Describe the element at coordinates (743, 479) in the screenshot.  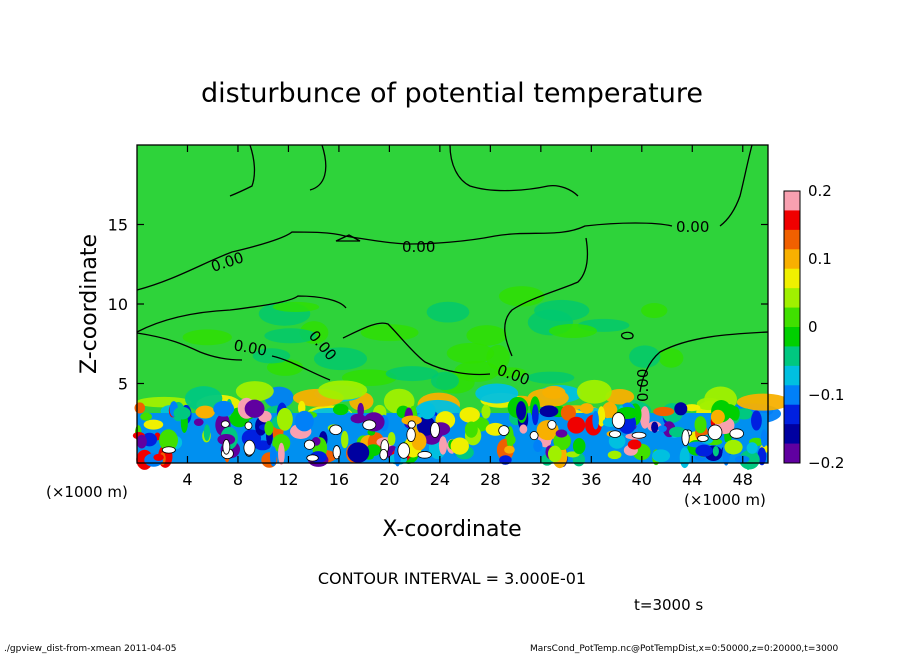
I see `x-tick-label: 48` at that location.